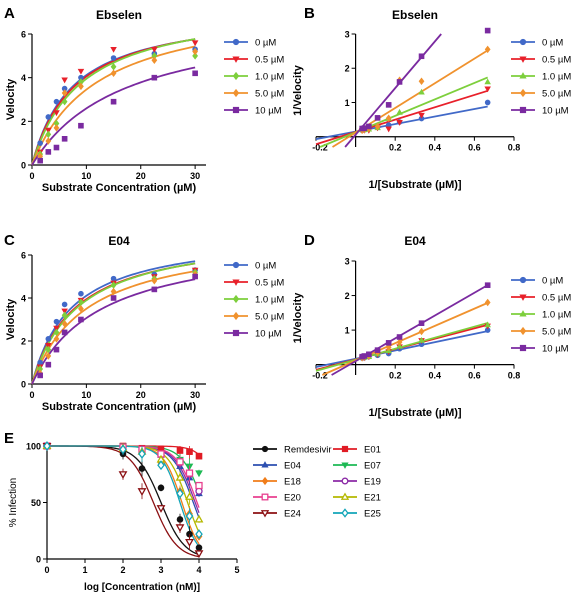 This screenshot has width=575, height=600. Describe the element at coordinates (23, 122) in the screenshot. I see `y-tick-label: 2` at that location.